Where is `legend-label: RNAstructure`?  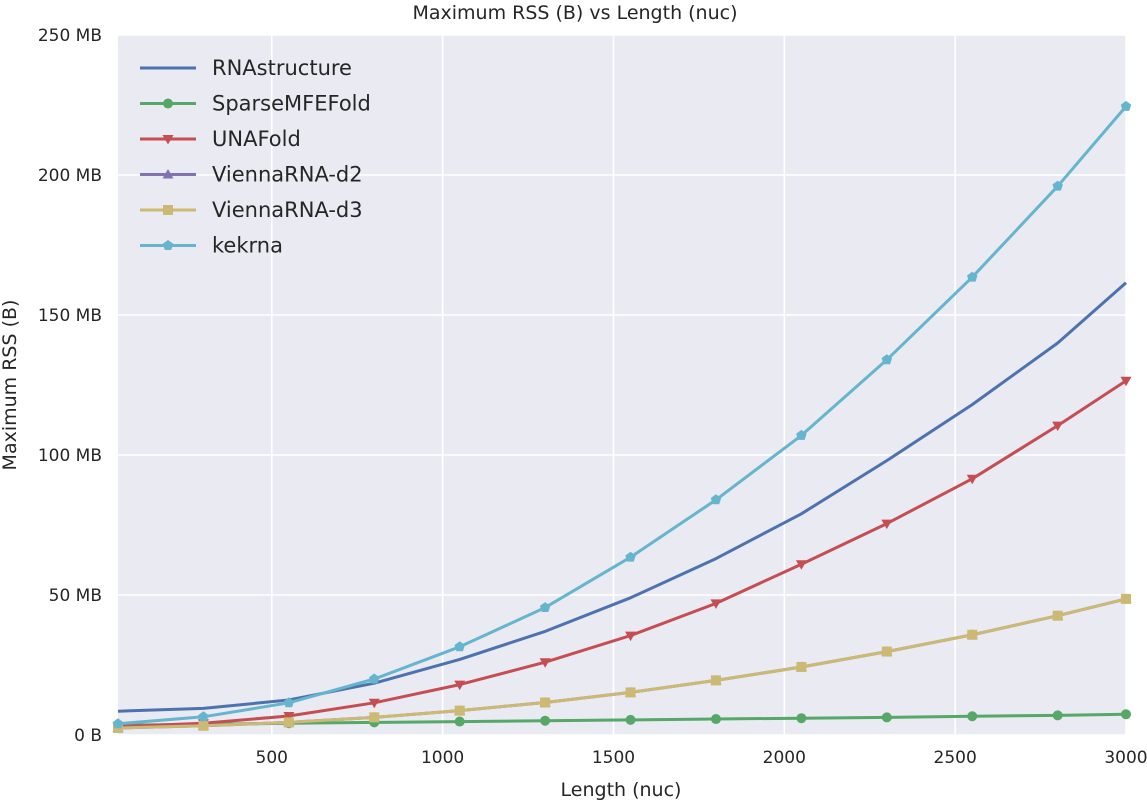 legend-label: RNAstructure is located at coordinates (282, 68).